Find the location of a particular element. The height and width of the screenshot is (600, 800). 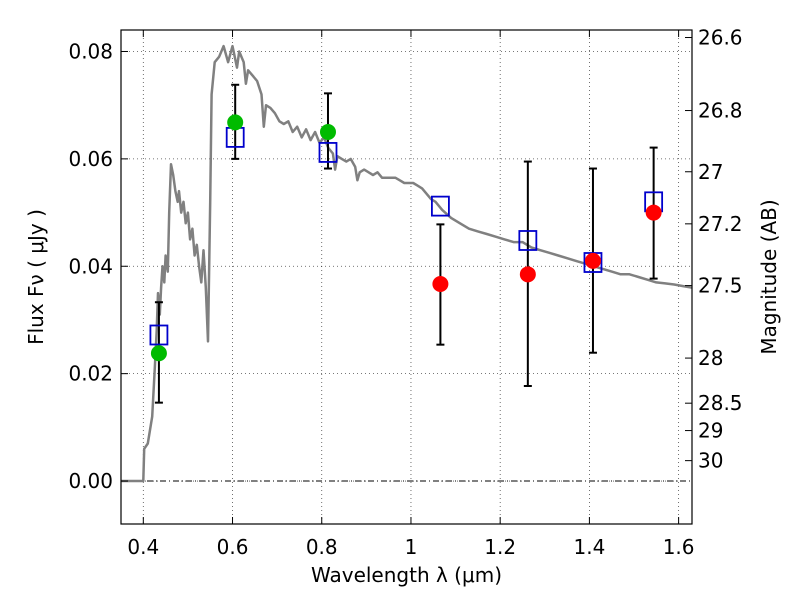

y2-tick-label-7: 29 is located at coordinates (710, 431).